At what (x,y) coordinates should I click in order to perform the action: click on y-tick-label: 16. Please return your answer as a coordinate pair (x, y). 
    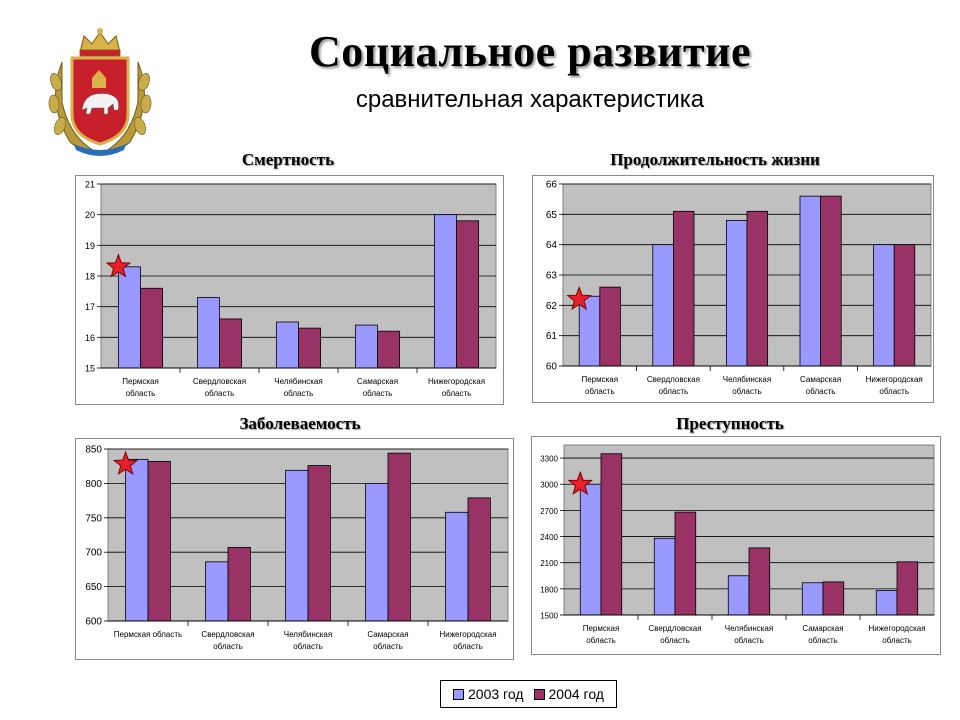
    Looking at the image, I should click on (90, 338).